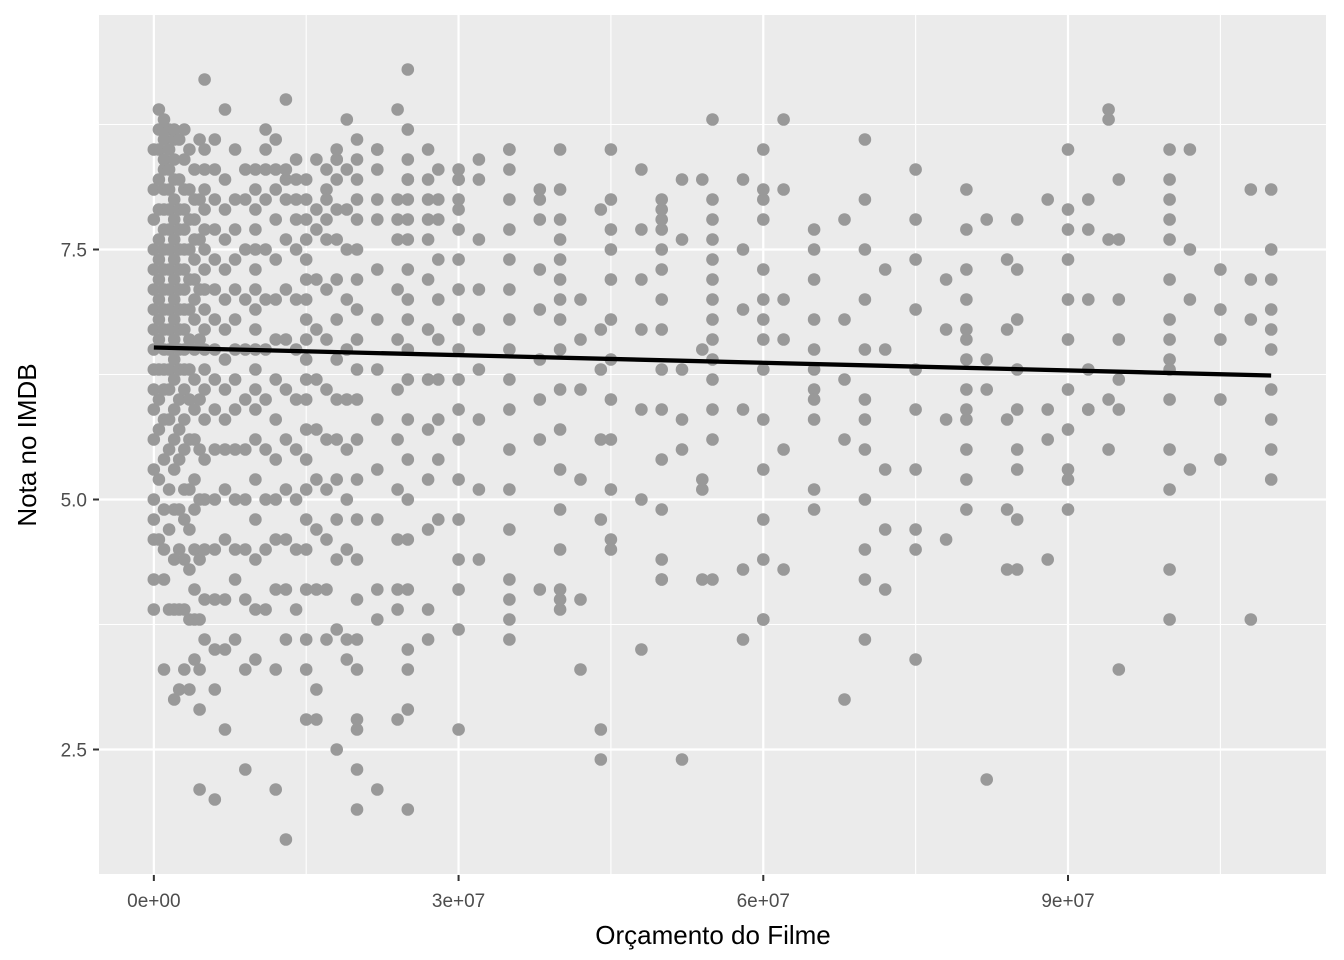 This screenshot has height=960, width=1344. I want to click on y-axis: 2.5 5.0 7.5, so click(80, 501).